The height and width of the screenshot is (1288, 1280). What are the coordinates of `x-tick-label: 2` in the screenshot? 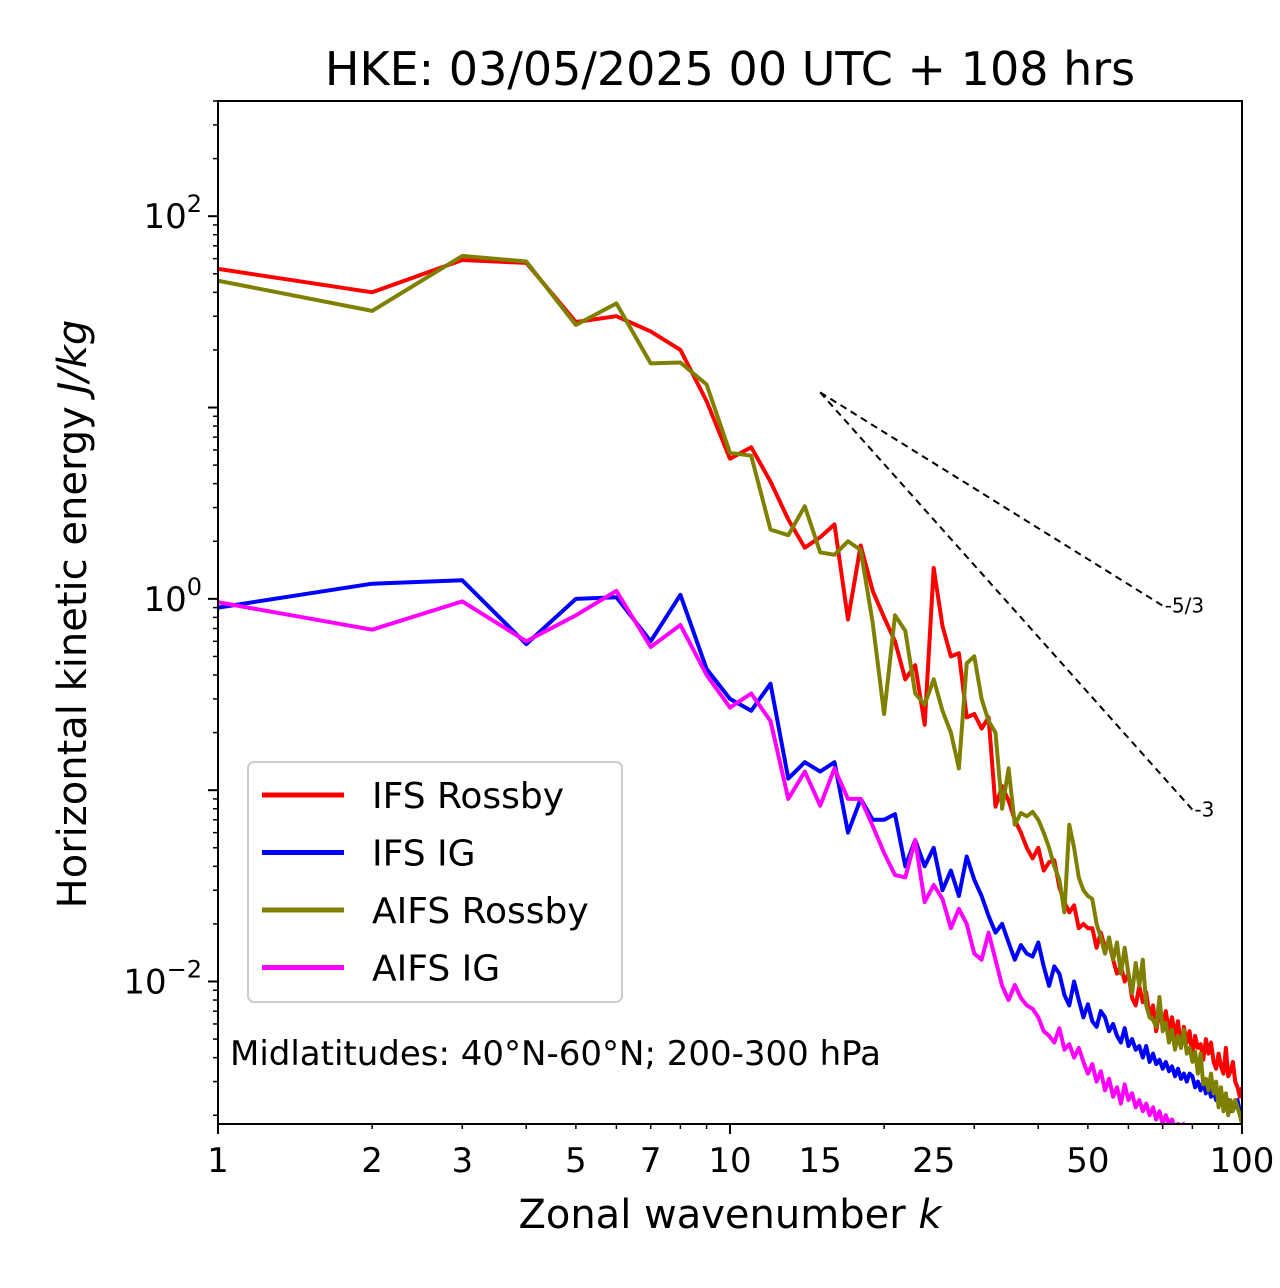 It's located at (372, 1161).